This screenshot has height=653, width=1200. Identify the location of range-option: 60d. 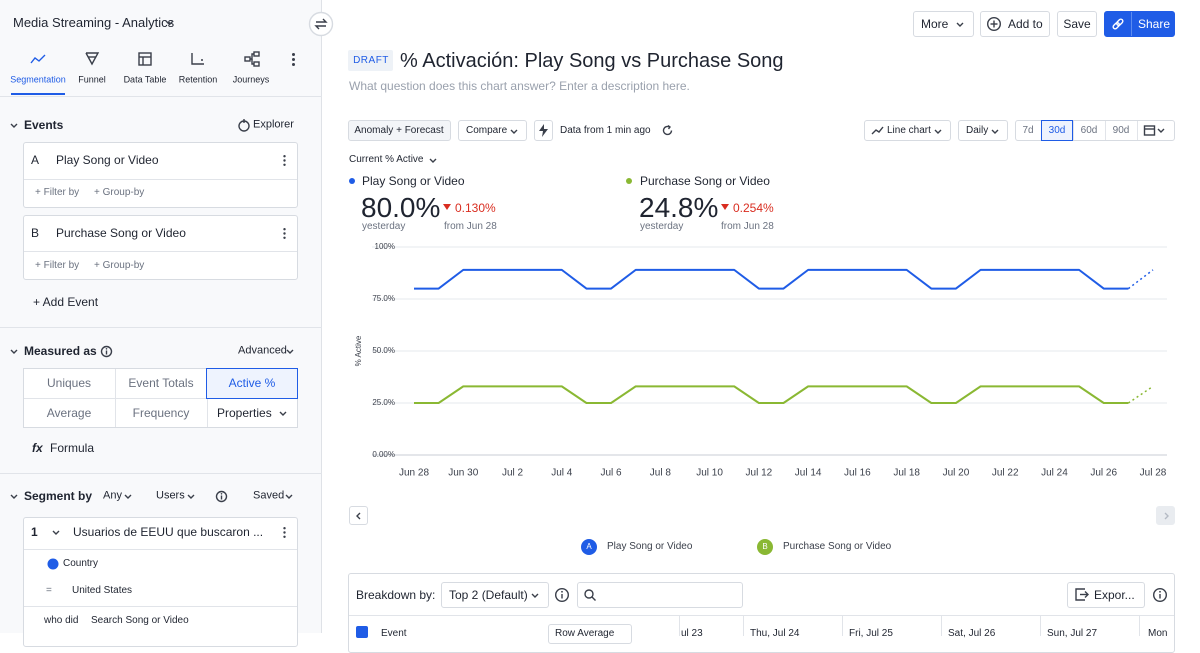
(1089, 130).